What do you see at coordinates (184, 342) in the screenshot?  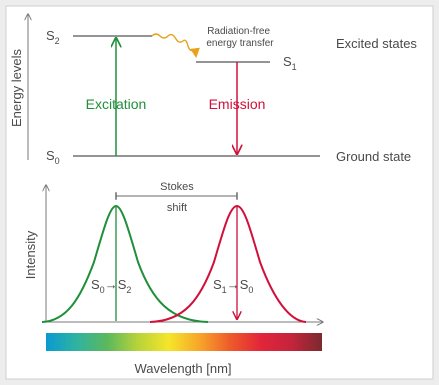 I see `wavelength-spectrum-bar` at bounding box center [184, 342].